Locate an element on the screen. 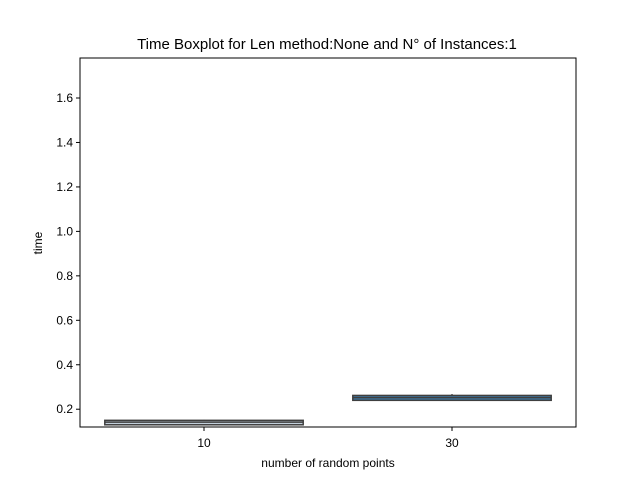 This screenshot has height=480, width=640. y-tick-label: 0.4 is located at coordinates (64, 365).